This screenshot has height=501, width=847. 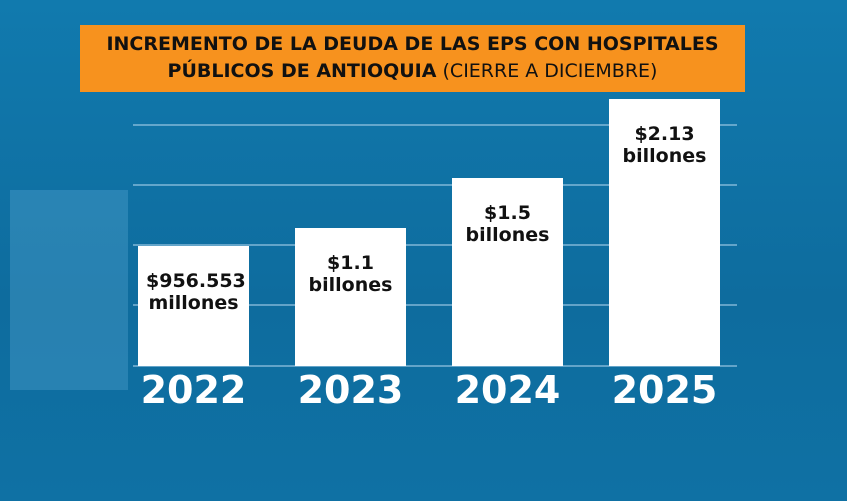 What do you see at coordinates (435, 366) in the screenshot?
I see `baseline` at bounding box center [435, 366].